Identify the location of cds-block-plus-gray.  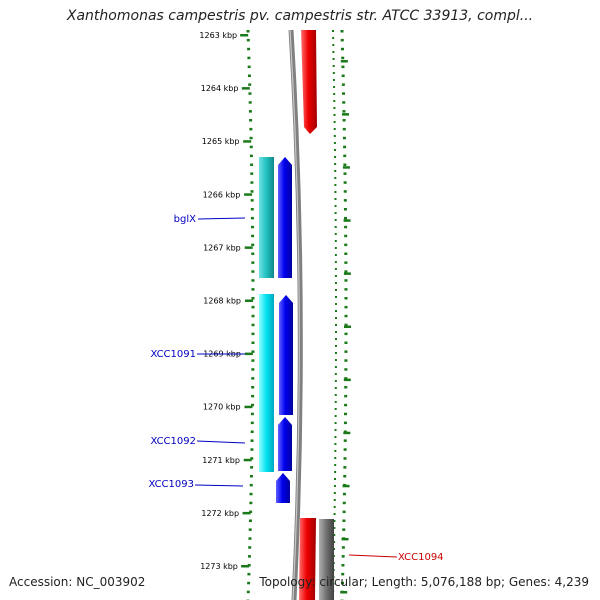
(326, 559).